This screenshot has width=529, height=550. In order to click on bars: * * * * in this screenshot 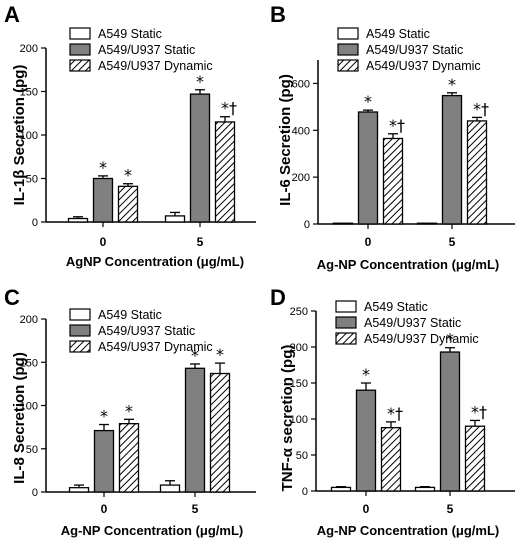, I will do `click(149, 419)`.